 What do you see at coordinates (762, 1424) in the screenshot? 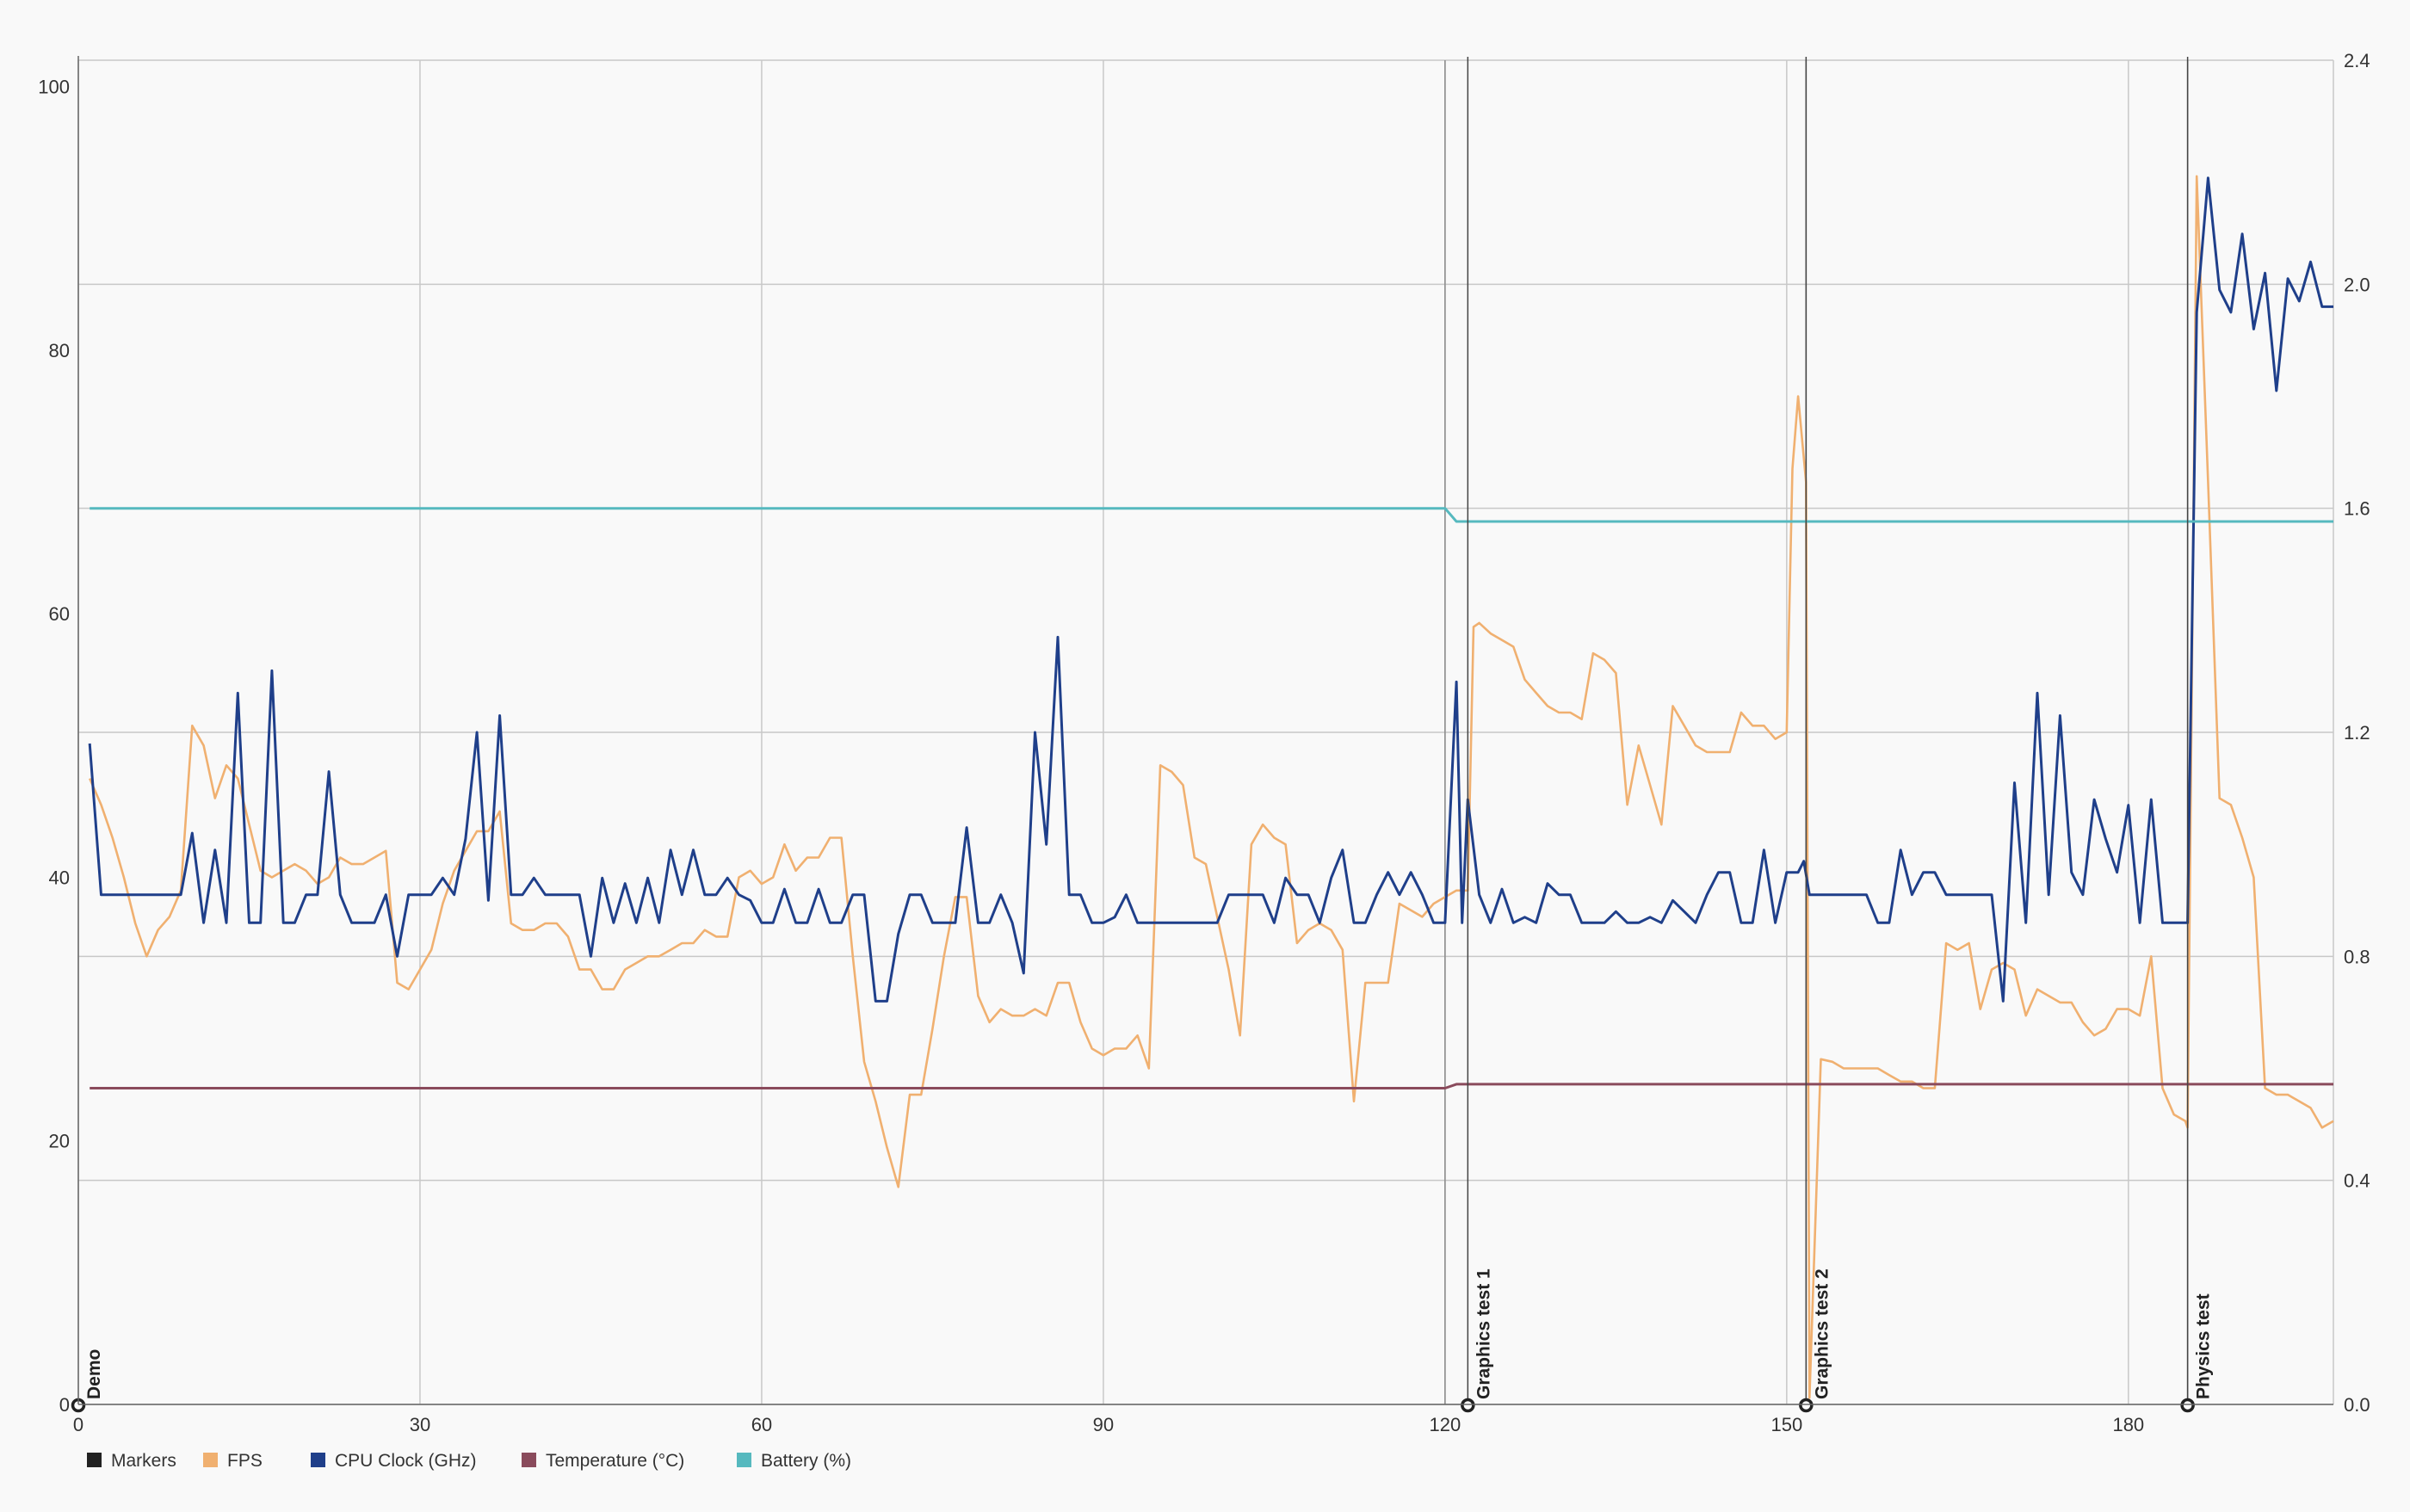
I see `x-tick-label: 60` at bounding box center [762, 1424].